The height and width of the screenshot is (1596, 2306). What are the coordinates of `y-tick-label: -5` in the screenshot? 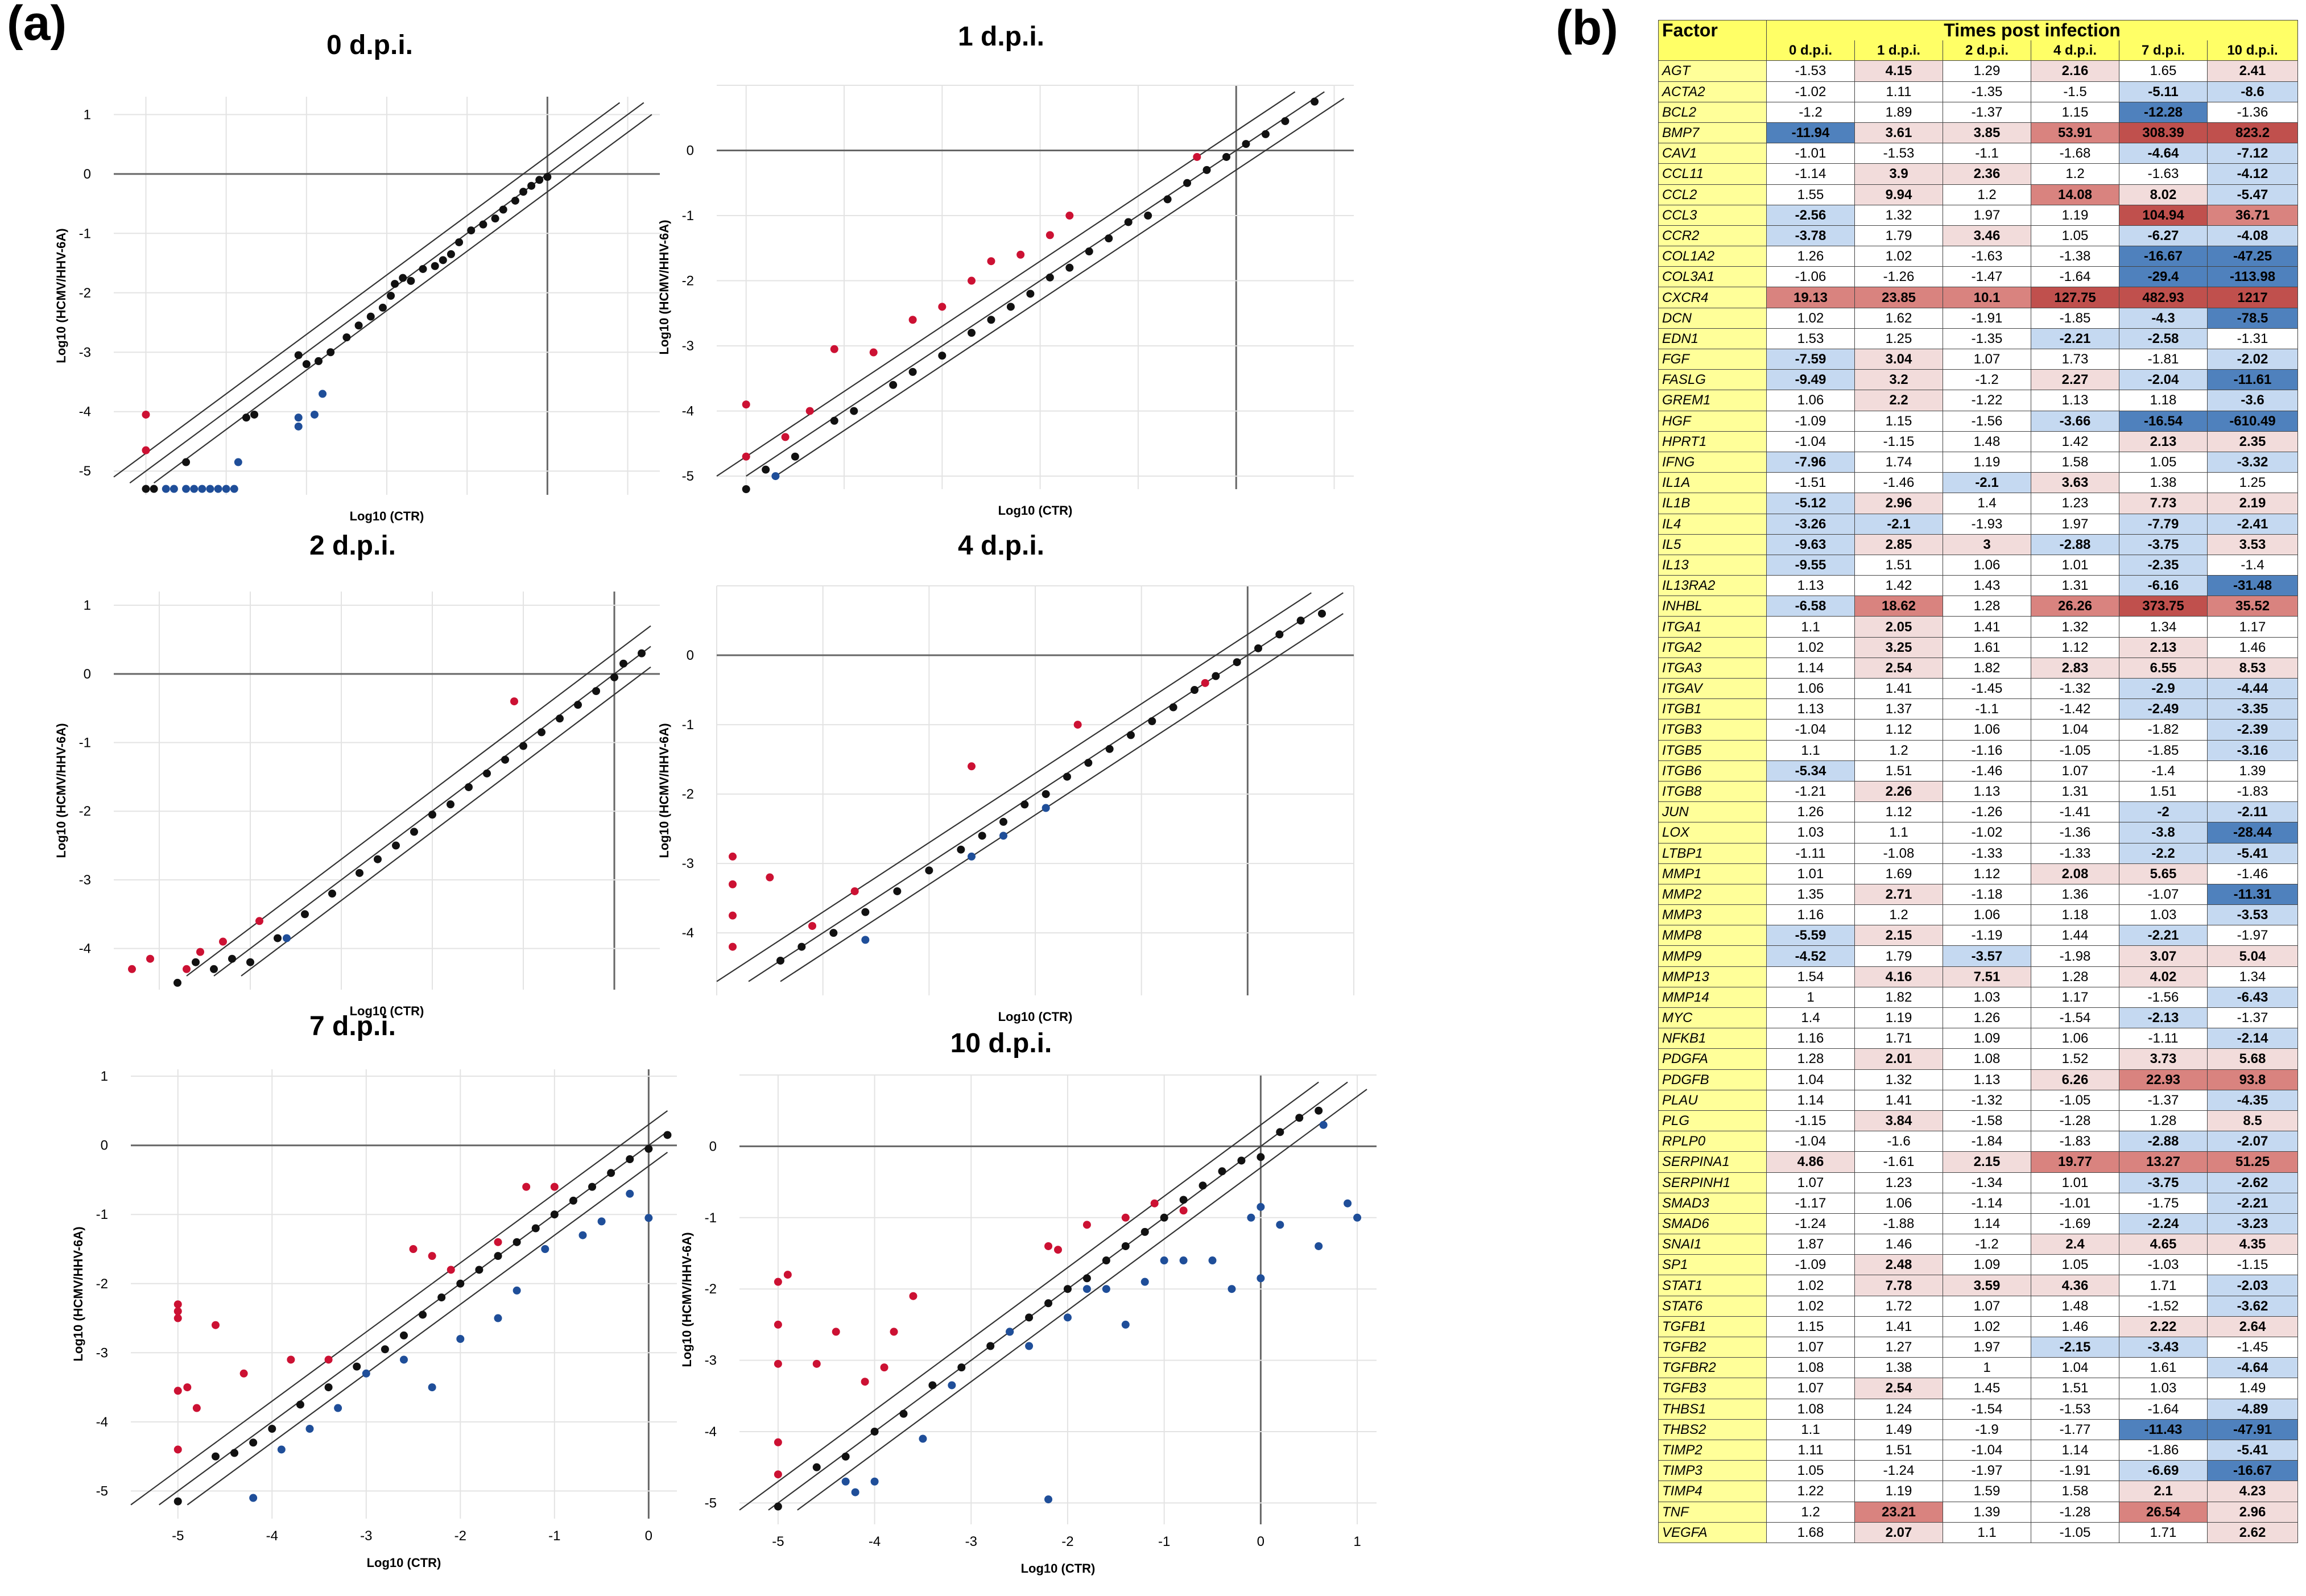 It's located at (711, 1503).